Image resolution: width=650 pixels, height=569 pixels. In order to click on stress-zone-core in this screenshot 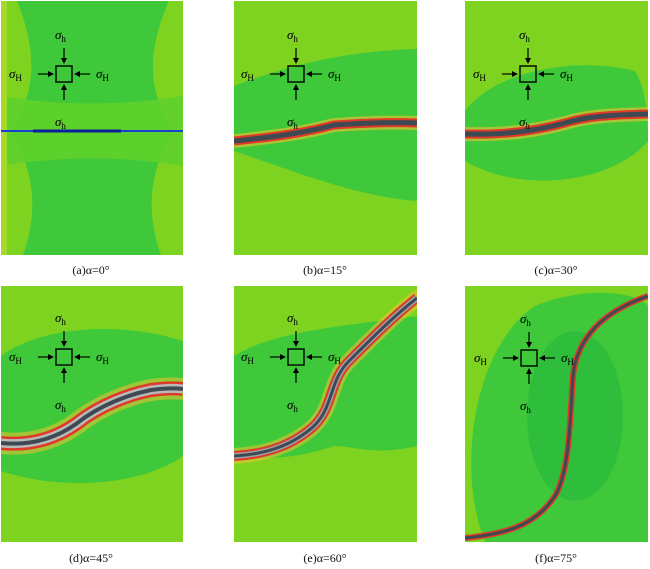, I will do `click(575, 416)`.